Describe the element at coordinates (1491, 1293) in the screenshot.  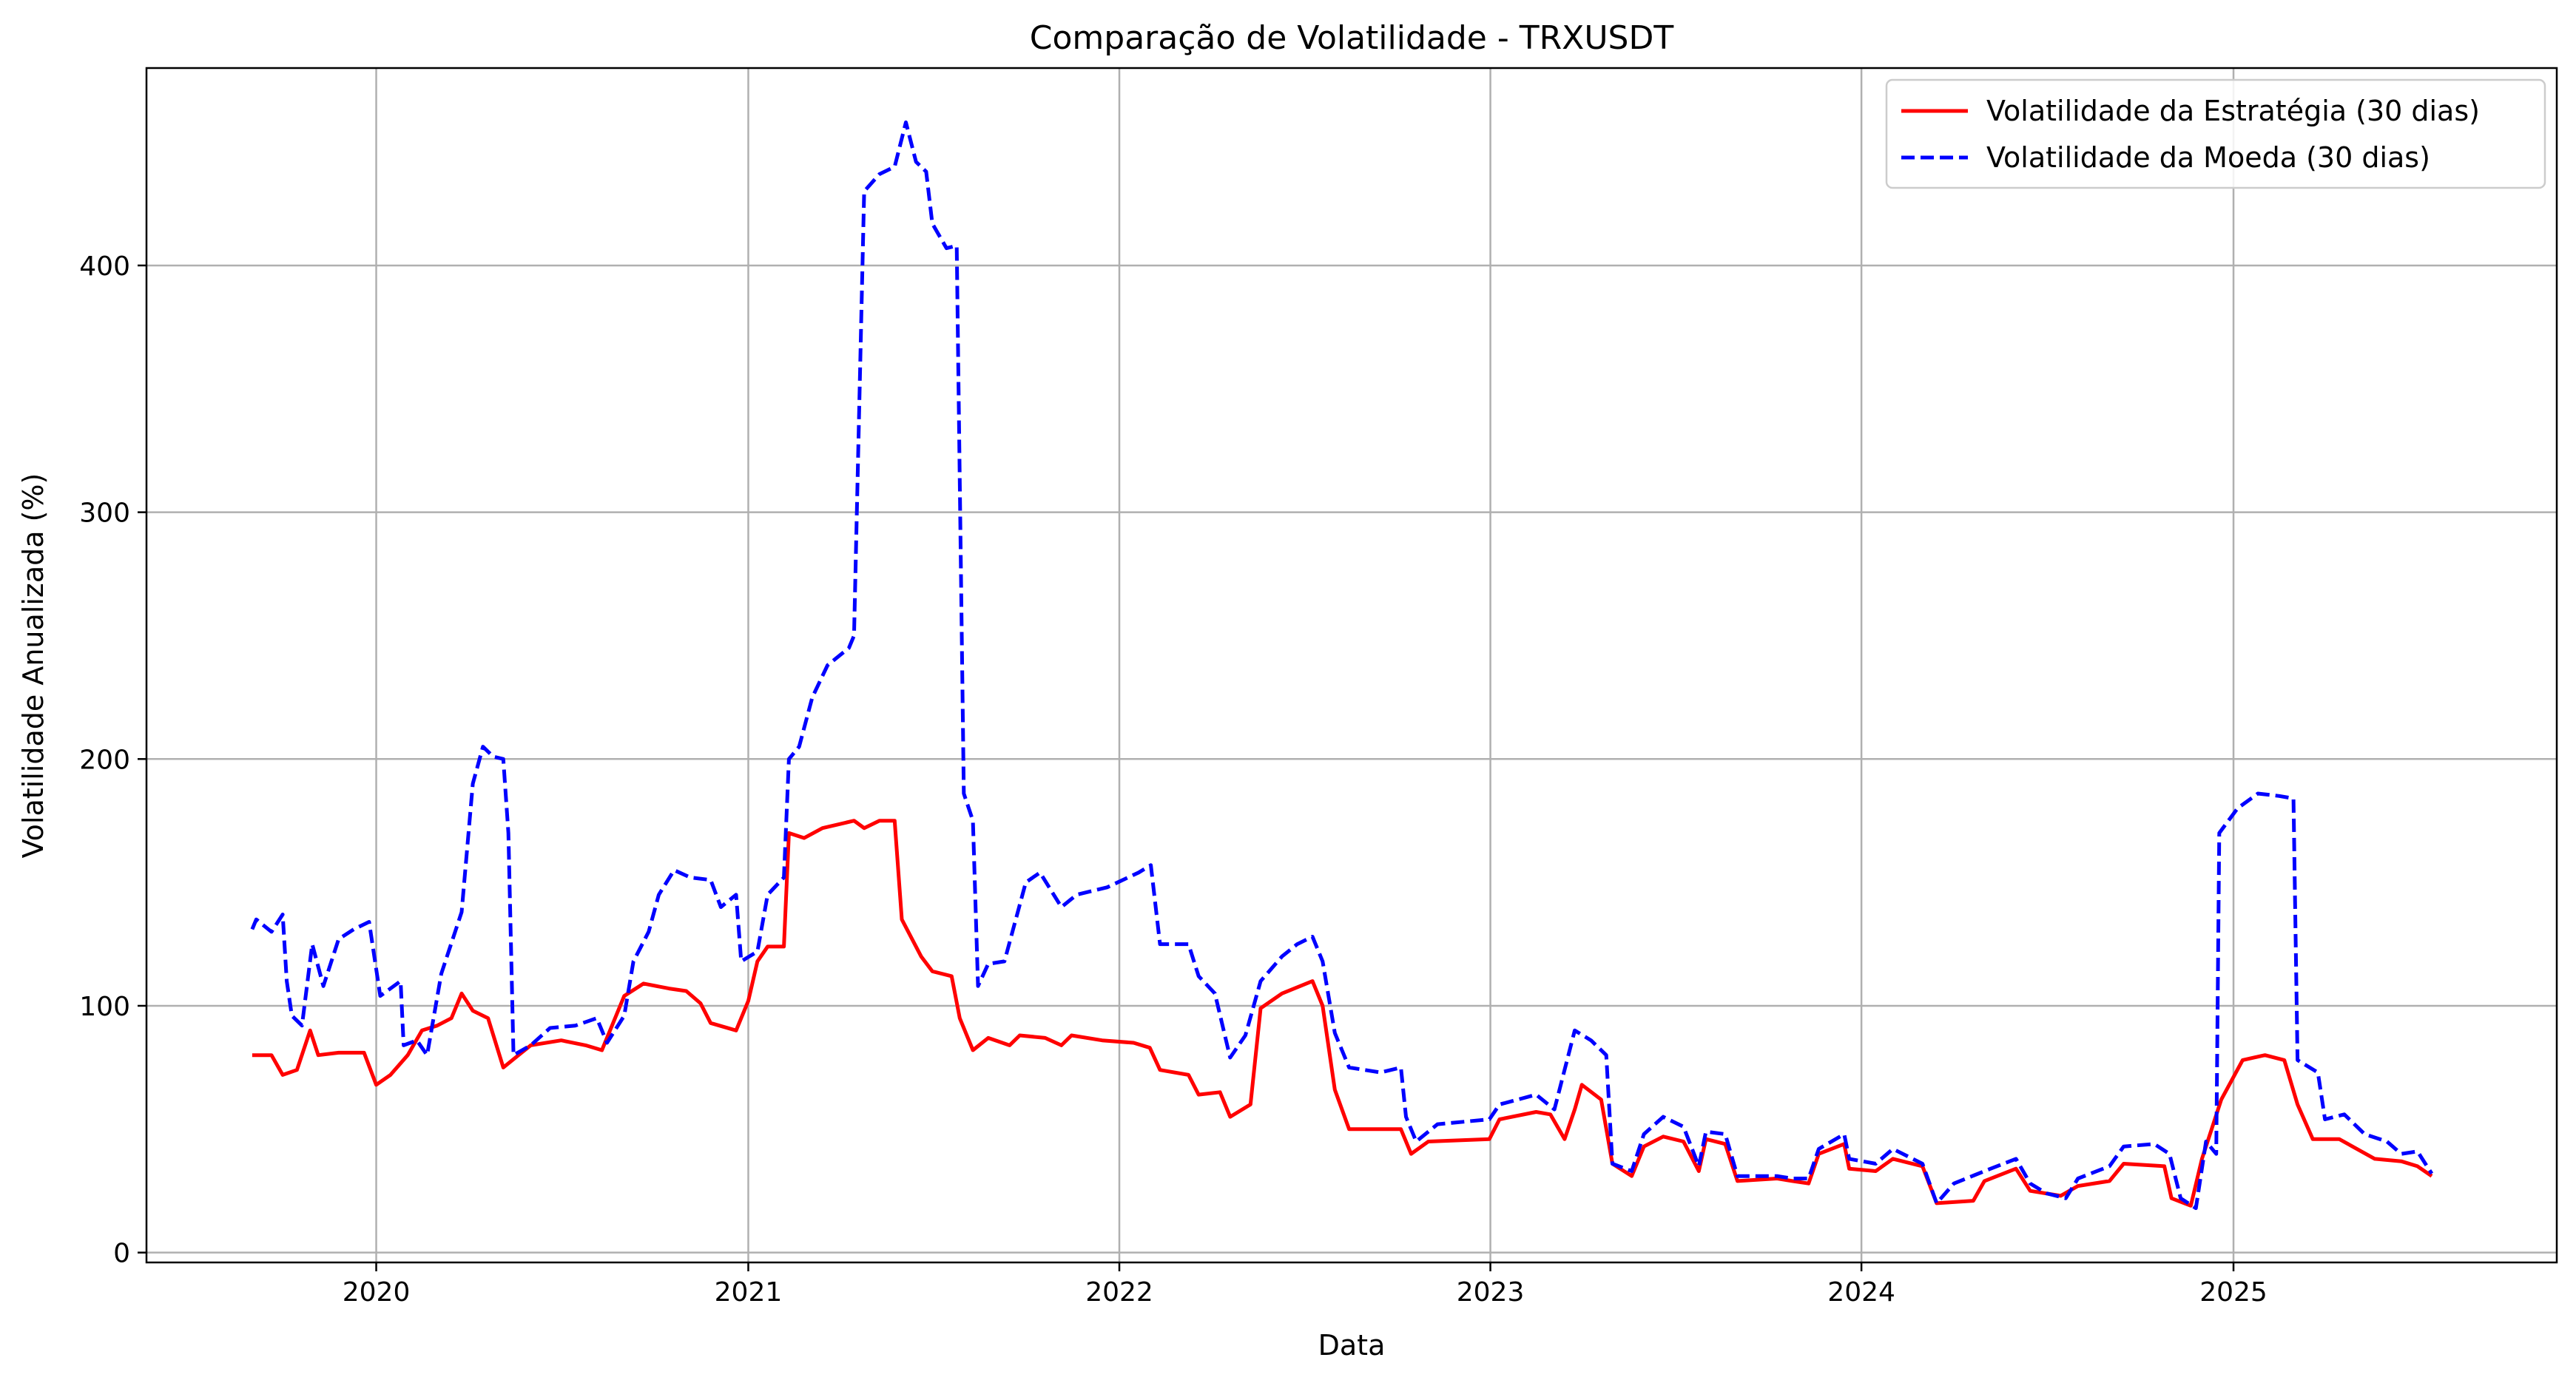
I see `x-tick-label: 2023` at that location.